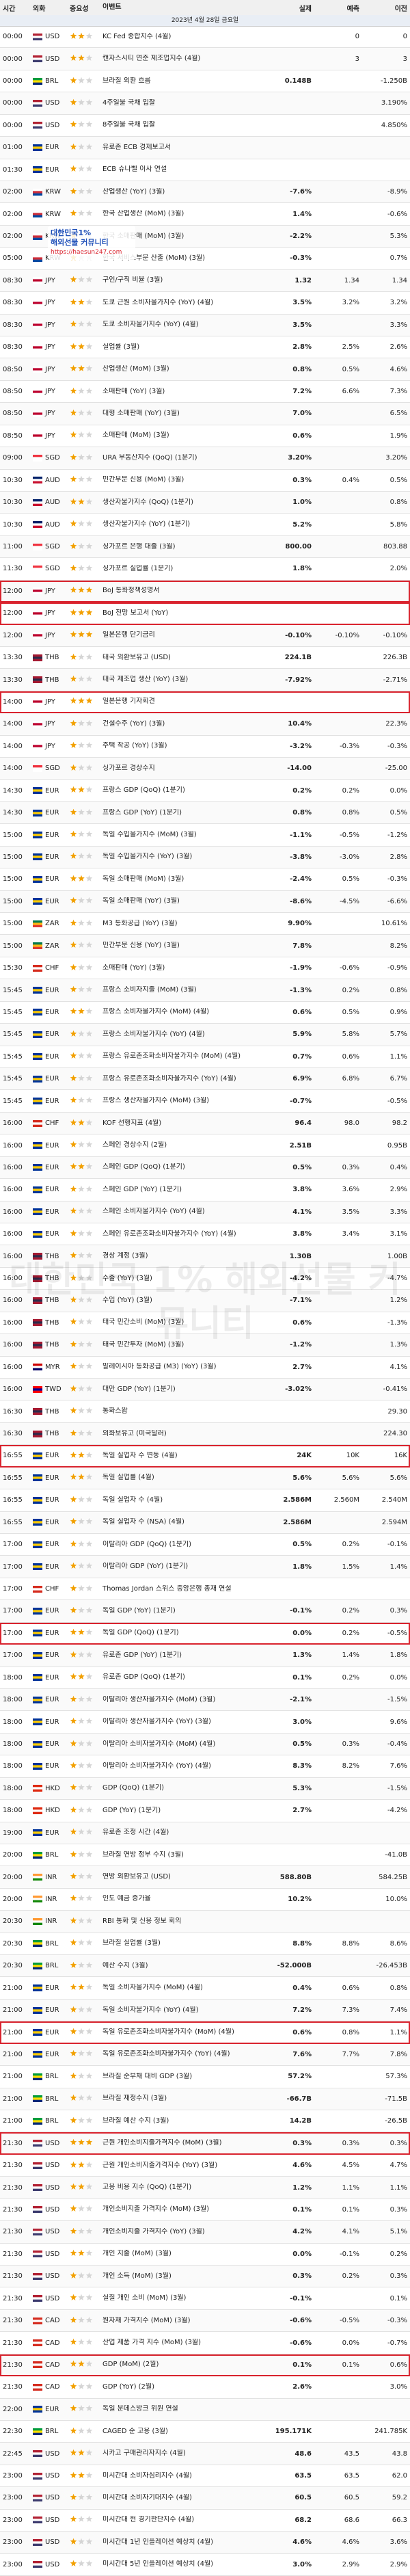 The height and width of the screenshot is (2576, 410). What do you see at coordinates (133, 1788) in the screenshot?
I see `event: GDP (QoQ) (1분기)` at bounding box center [133, 1788].